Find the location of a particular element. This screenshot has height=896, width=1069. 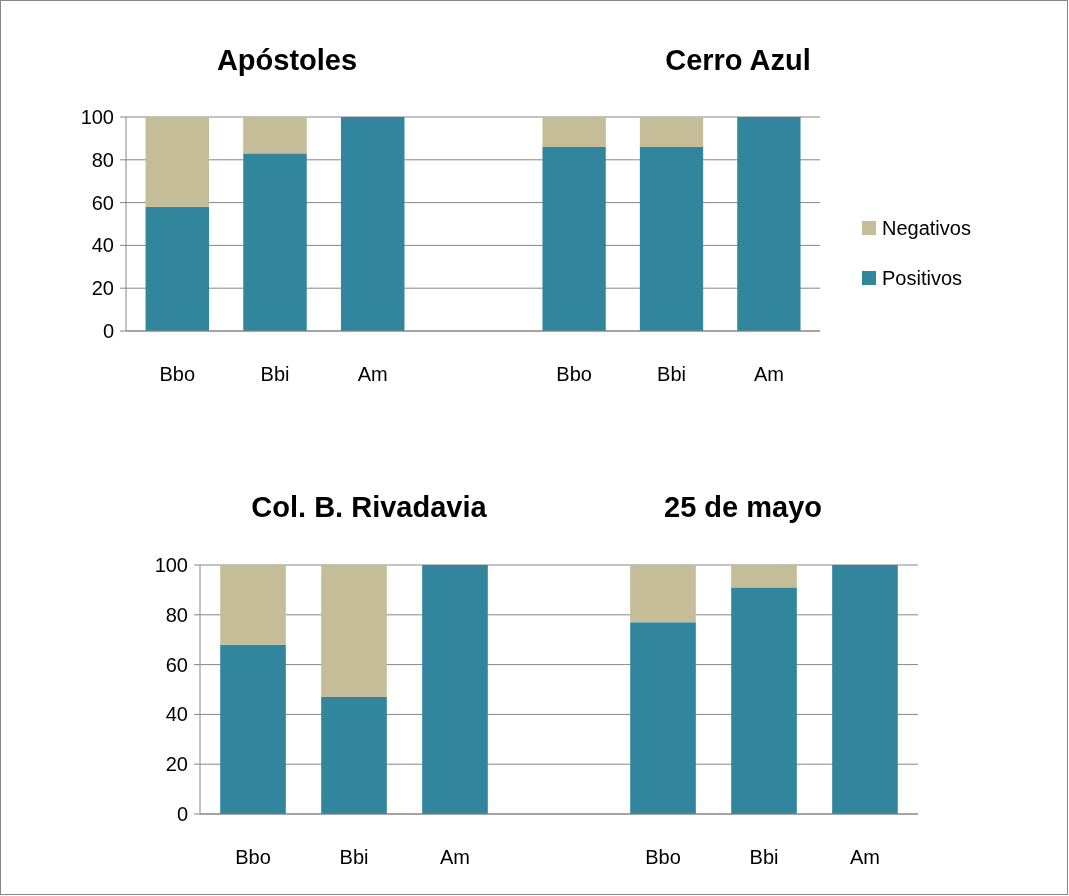

chart-title: Cerro Azul is located at coordinates (738, 60).